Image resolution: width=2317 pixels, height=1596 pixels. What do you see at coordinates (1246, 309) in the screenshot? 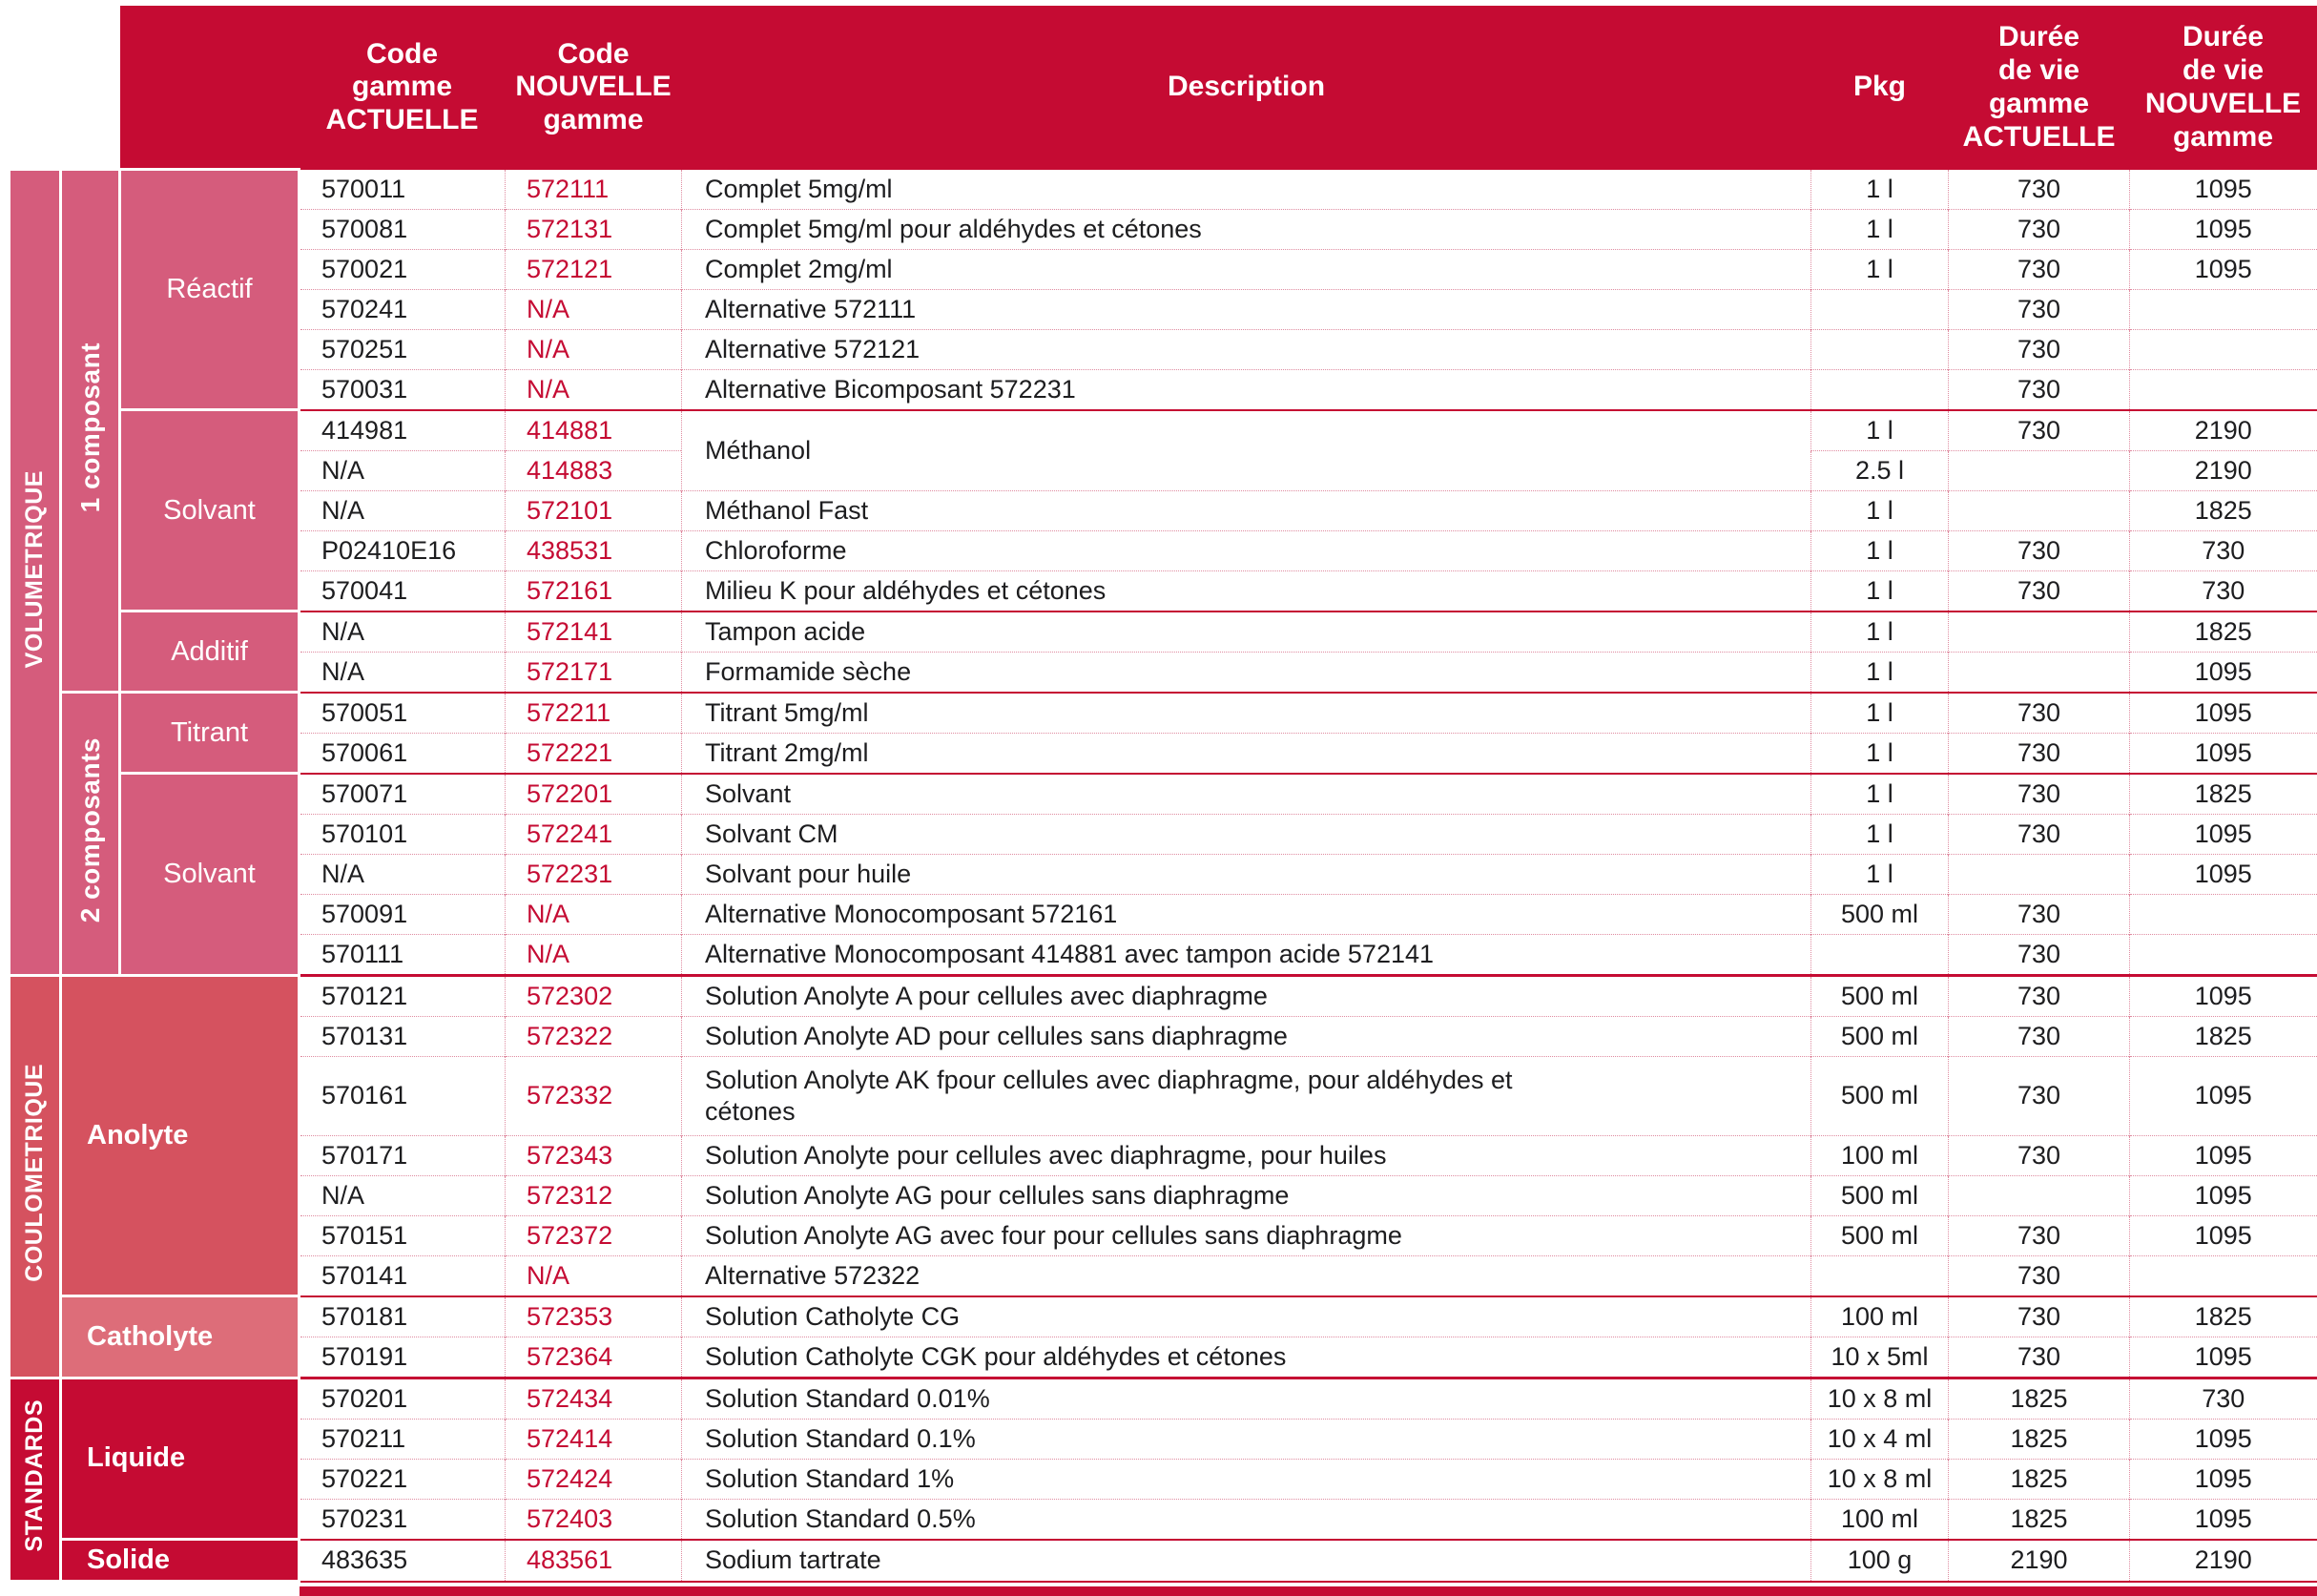
I see `cell-description: Alternative 572111` at bounding box center [1246, 309].